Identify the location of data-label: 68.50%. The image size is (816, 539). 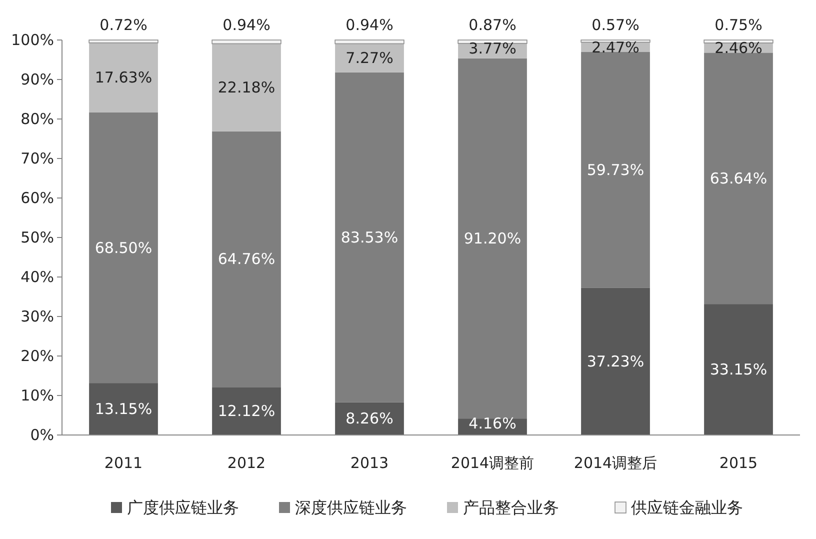
(123, 247).